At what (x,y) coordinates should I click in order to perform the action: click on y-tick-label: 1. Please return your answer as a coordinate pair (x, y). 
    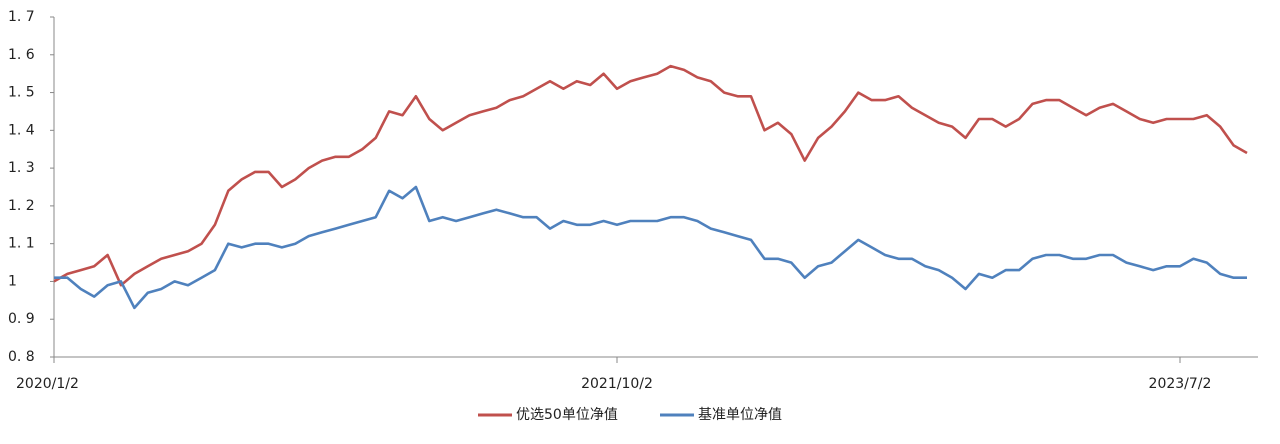
    Looking at the image, I should click on (12, 281).